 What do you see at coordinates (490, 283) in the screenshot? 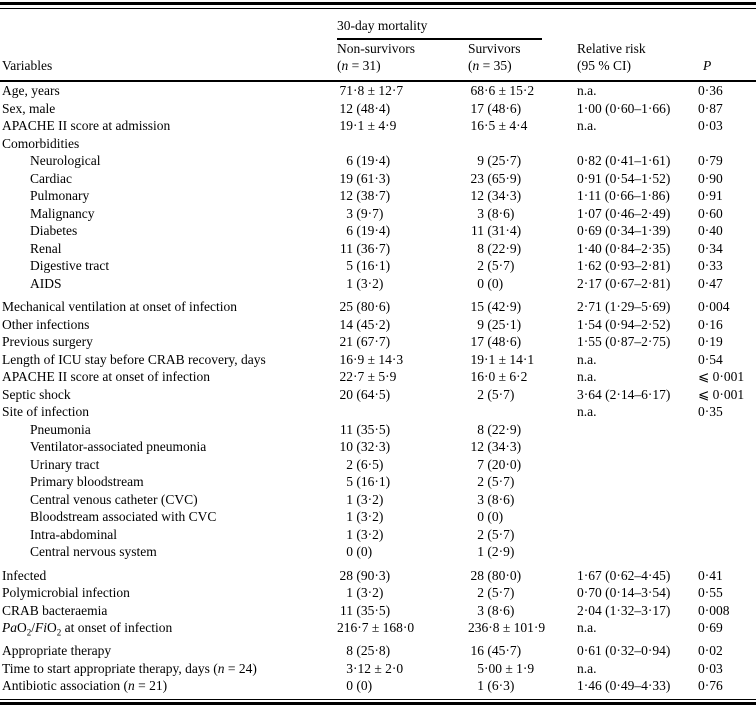
I see `cell-survivors: 0 (0)` at bounding box center [490, 283].